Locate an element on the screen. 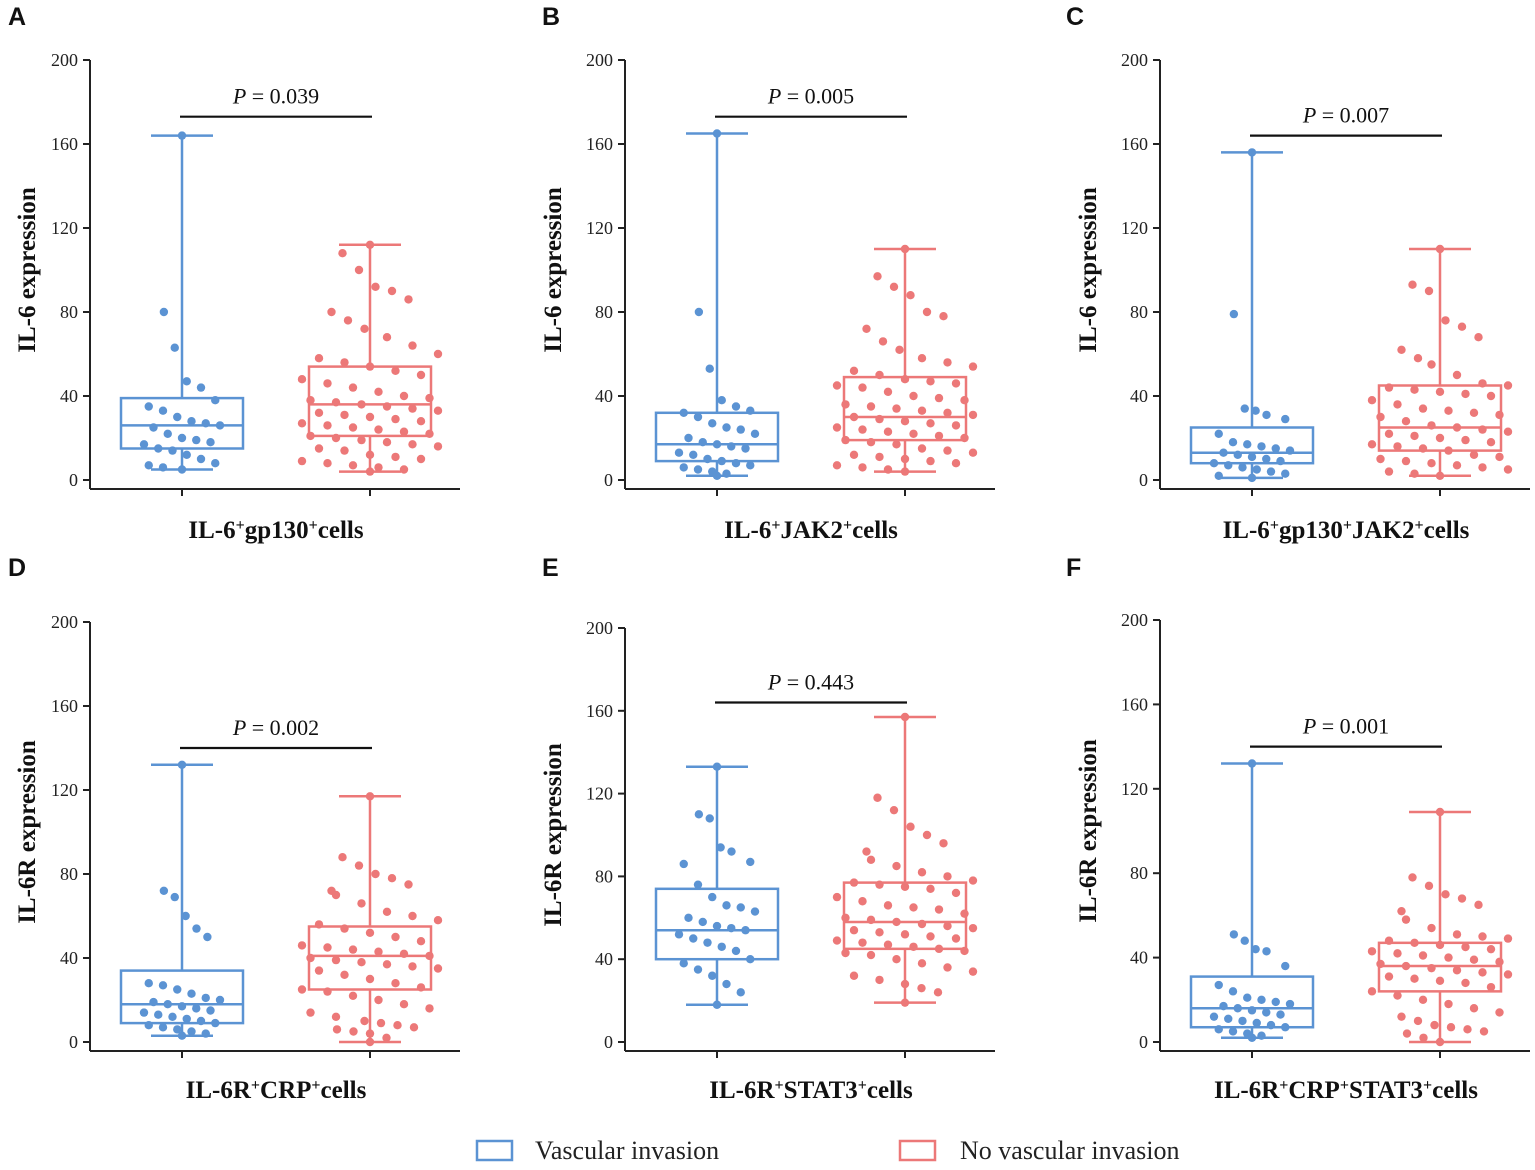 This screenshot has height=1170, width=1535. x-axis-label: IL-6R+CRP+cells is located at coordinates (276, 1091).